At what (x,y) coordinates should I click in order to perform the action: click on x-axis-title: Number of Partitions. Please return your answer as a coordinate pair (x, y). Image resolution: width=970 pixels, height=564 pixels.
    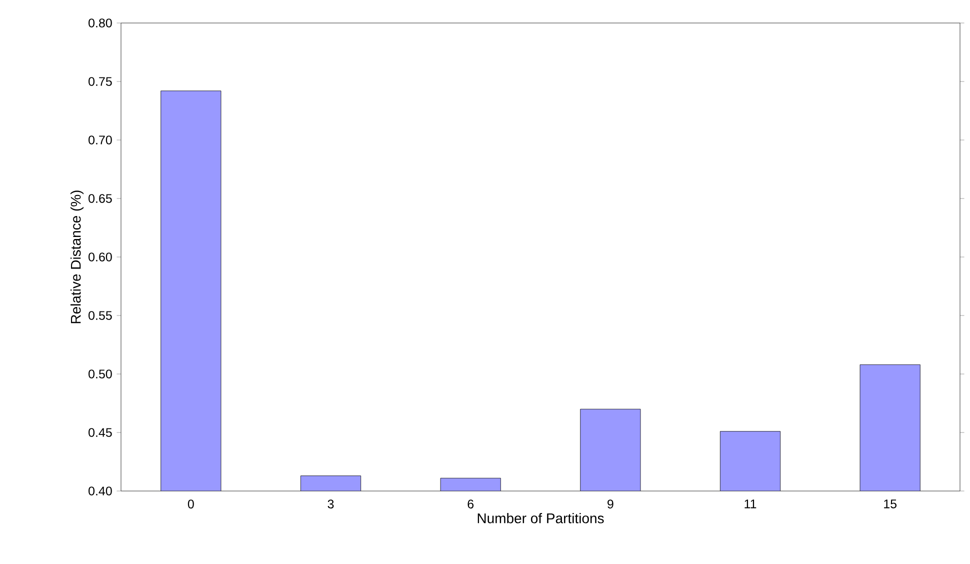
    Looking at the image, I should click on (541, 518).